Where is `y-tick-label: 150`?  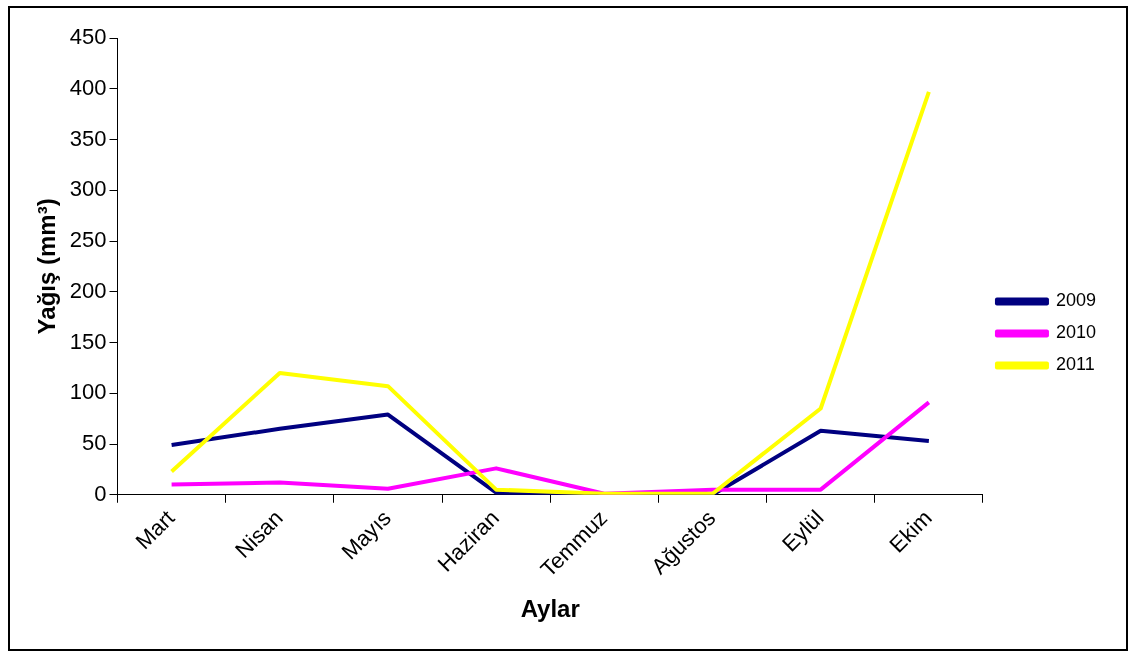 y-tick-label: 150 is located at coordinates (88, 341).